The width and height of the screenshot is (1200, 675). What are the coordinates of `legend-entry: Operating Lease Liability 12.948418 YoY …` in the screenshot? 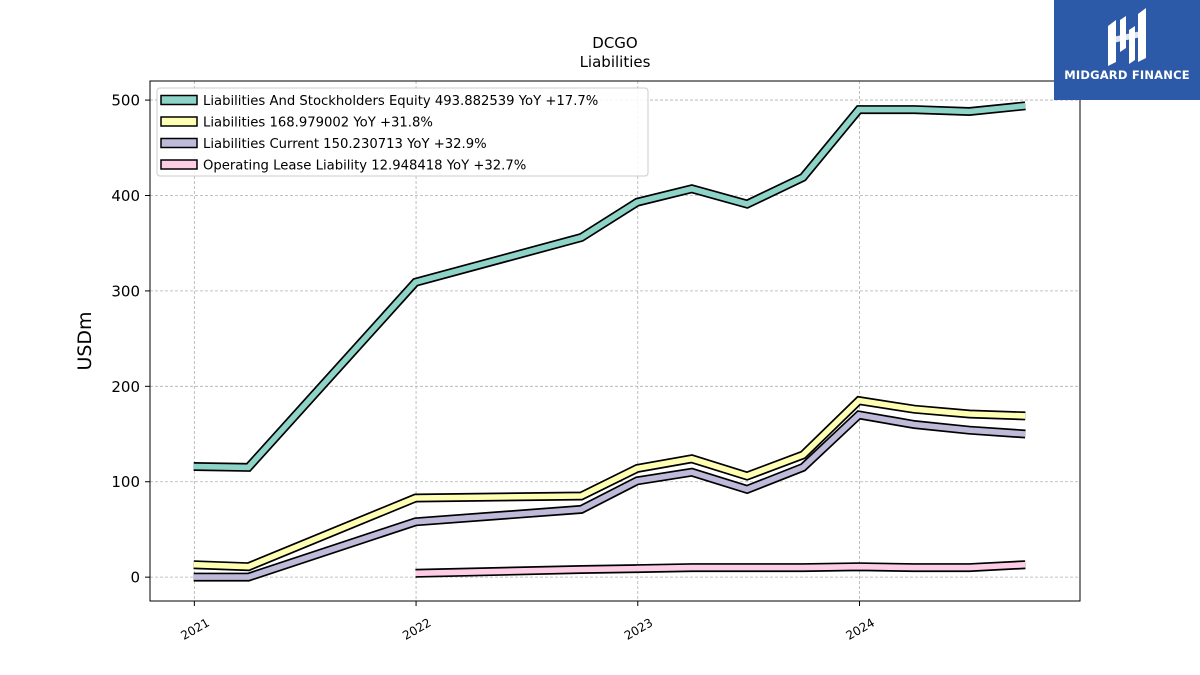 It's located at (364, 166).